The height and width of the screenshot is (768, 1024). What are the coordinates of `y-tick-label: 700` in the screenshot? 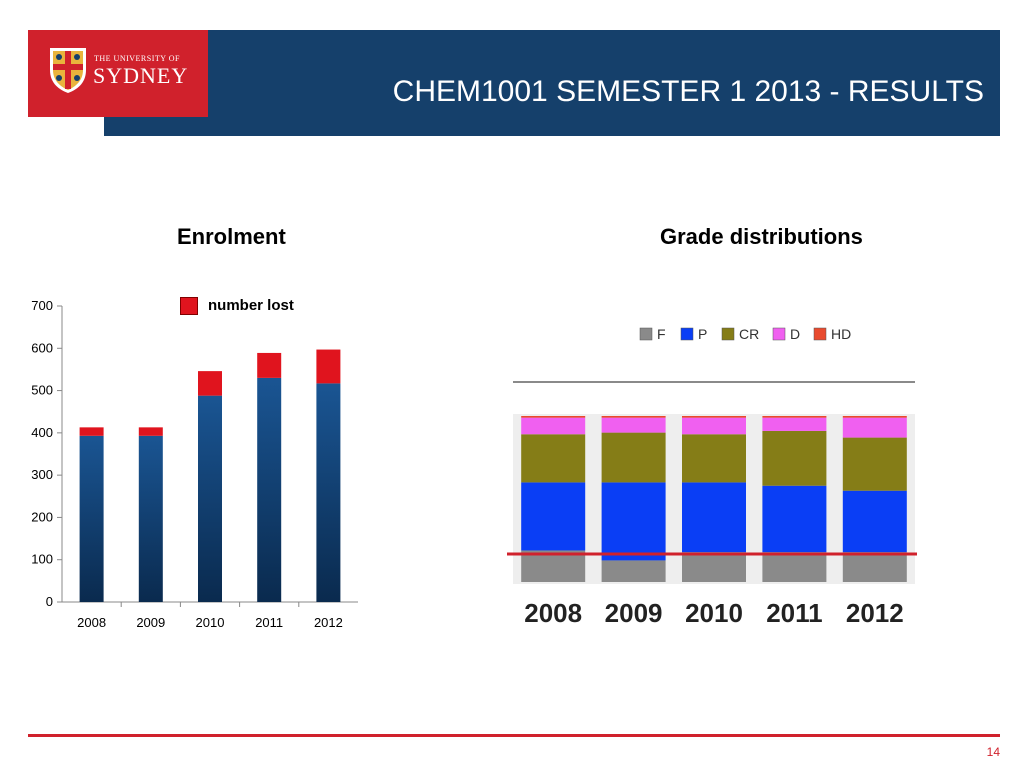 It's located at (42, 305).